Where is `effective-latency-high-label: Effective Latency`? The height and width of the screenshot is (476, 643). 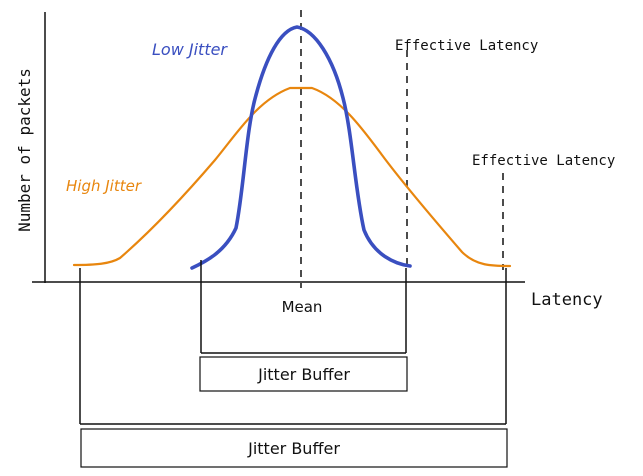 effective-latency-high-label: Effective Latency is located at coordinates (543, 161).